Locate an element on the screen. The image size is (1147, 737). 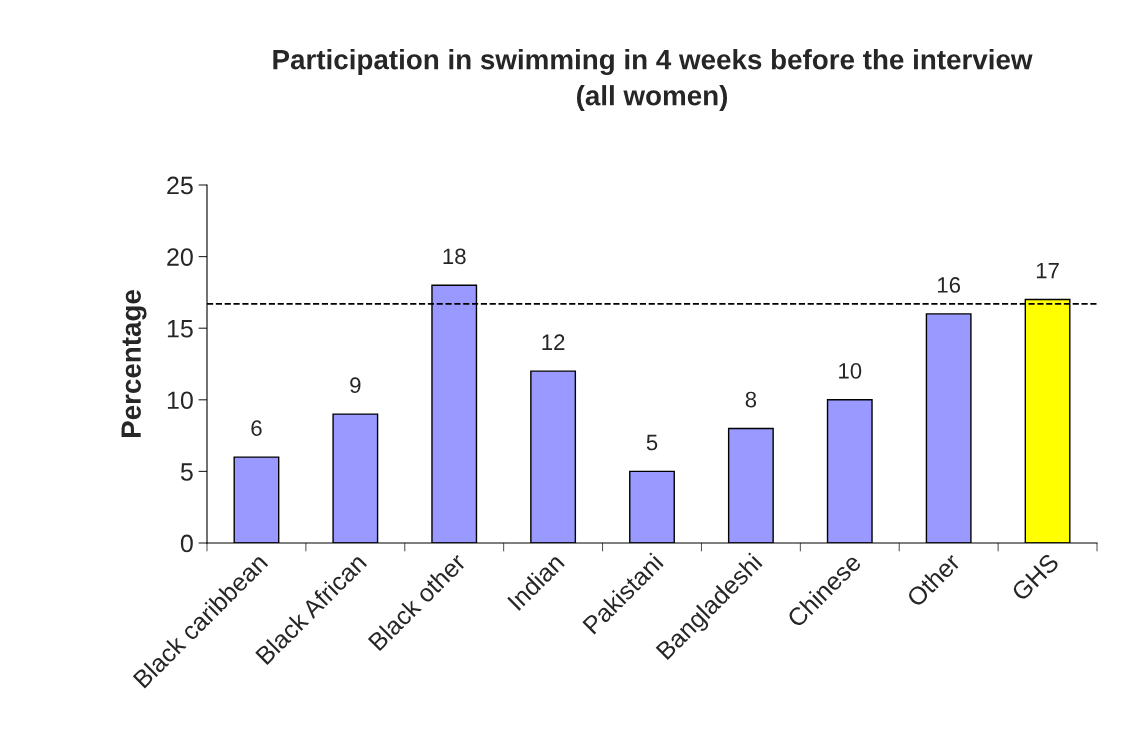
data-label: 10 is located at coordinates (850, 371).